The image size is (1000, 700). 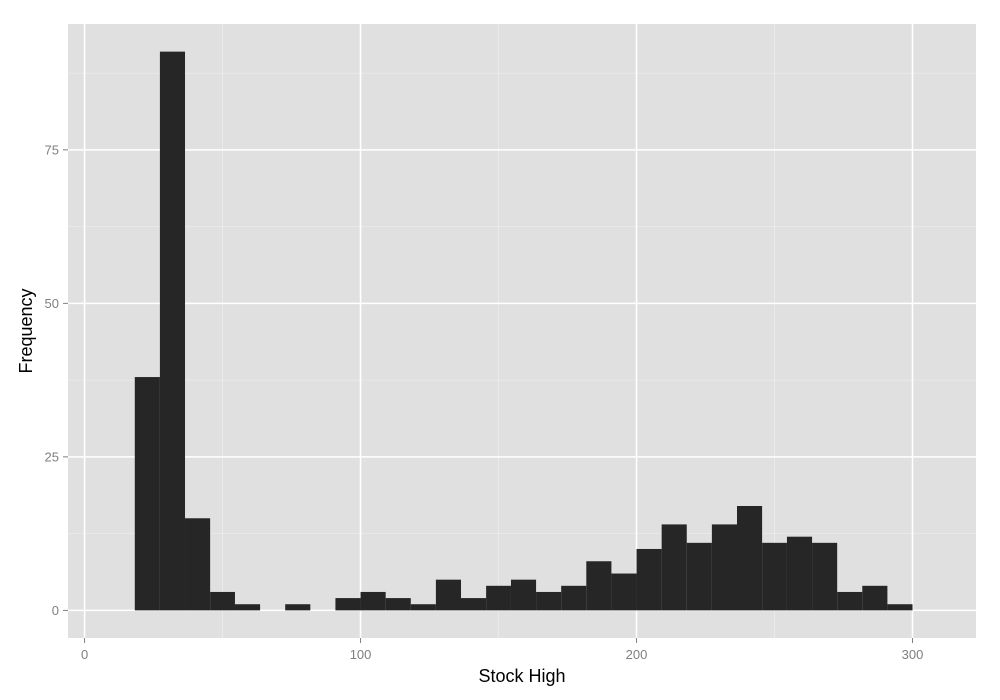 I want to click on y-axis-title: Frequency, so click(x=26, y=330).